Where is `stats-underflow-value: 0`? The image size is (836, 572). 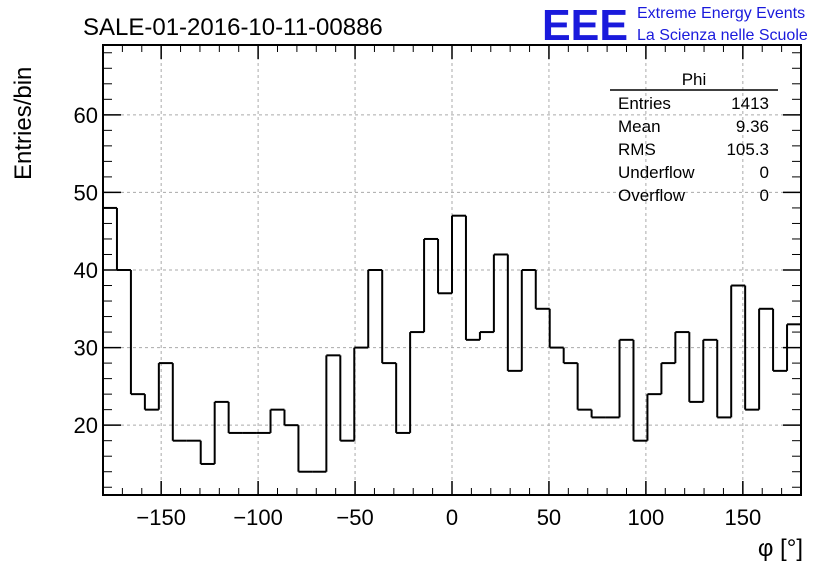
stats-underflow-value: 0 is located at coordinates (764, 172).